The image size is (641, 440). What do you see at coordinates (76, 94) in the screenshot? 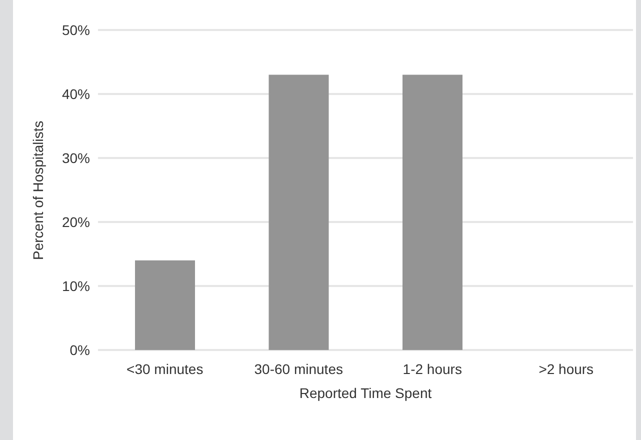
I see `y-tick-label: 40%` at bounding box center [76, 94].